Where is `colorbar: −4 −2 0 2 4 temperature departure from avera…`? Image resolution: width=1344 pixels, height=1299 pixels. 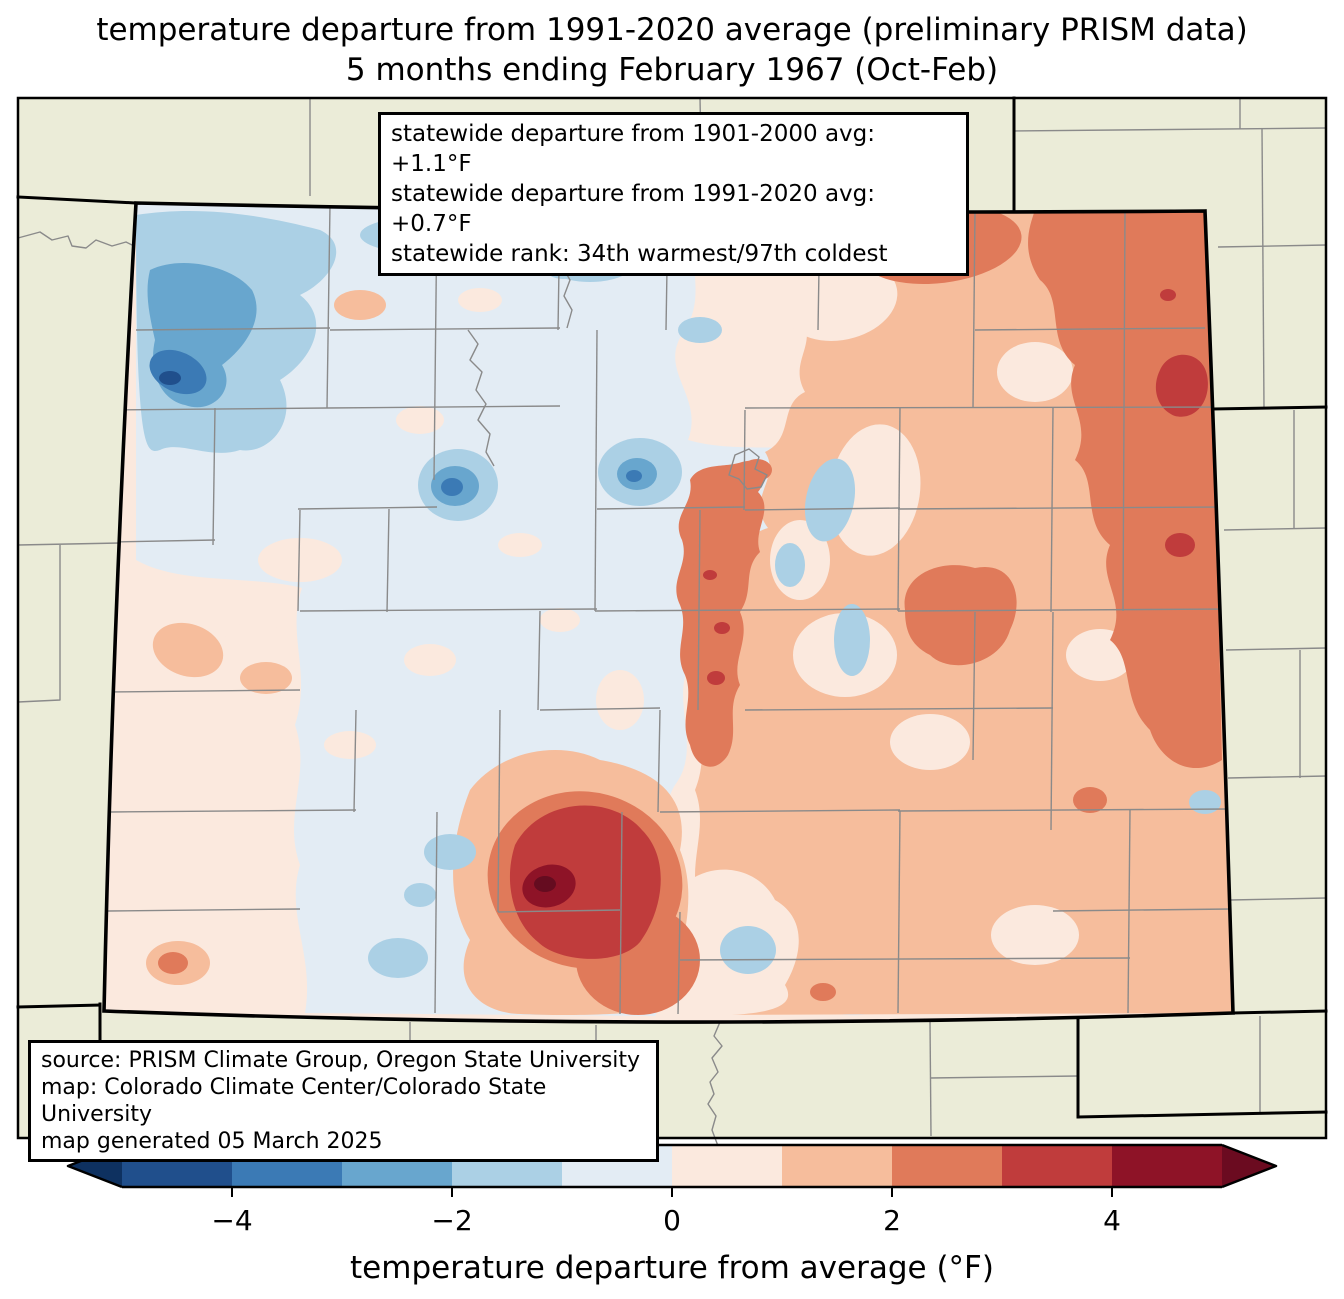
colorbar: −4 −2 0 2 4 temperature departure from avera… is located at coordinates (672, 1214).